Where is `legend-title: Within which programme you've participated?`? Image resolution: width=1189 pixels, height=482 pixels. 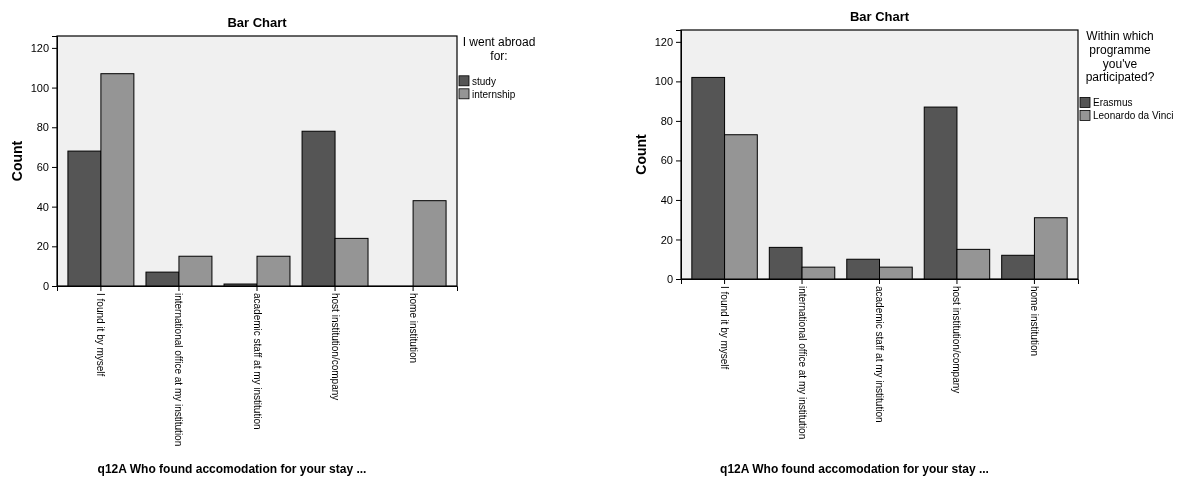 legend-title: Within which programme you've participated? is located at coordinates (1120, 57).